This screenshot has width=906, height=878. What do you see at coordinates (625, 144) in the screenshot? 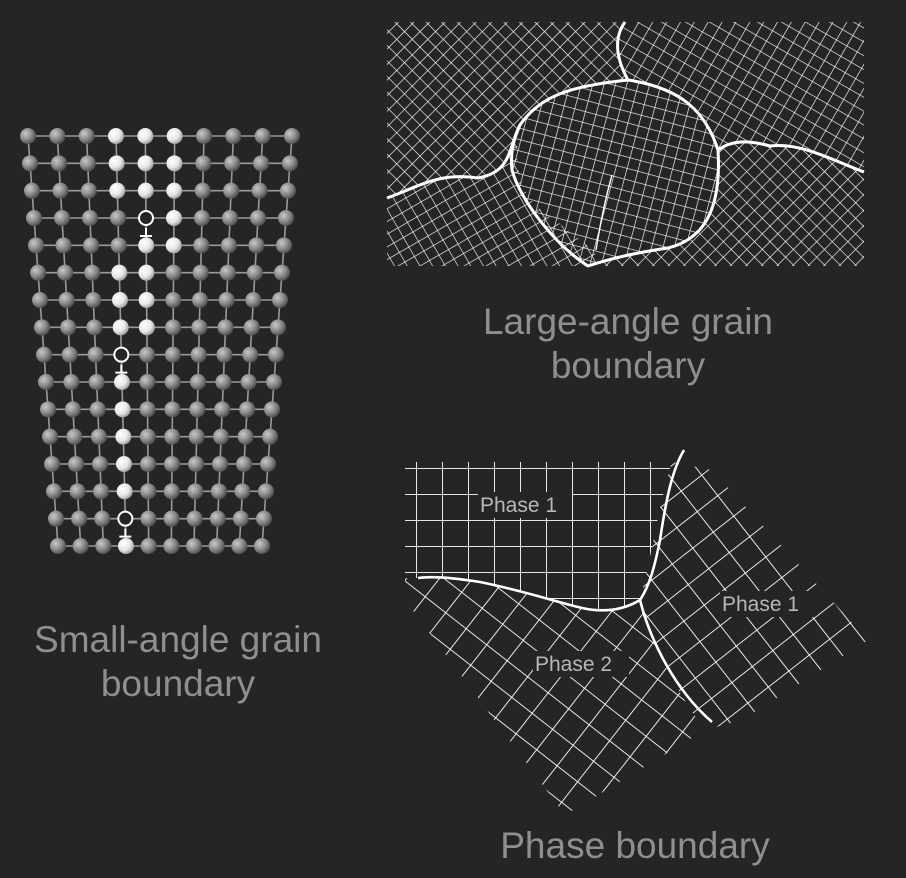
I see `large-angle-diagram` at bounding box center [625, 144].